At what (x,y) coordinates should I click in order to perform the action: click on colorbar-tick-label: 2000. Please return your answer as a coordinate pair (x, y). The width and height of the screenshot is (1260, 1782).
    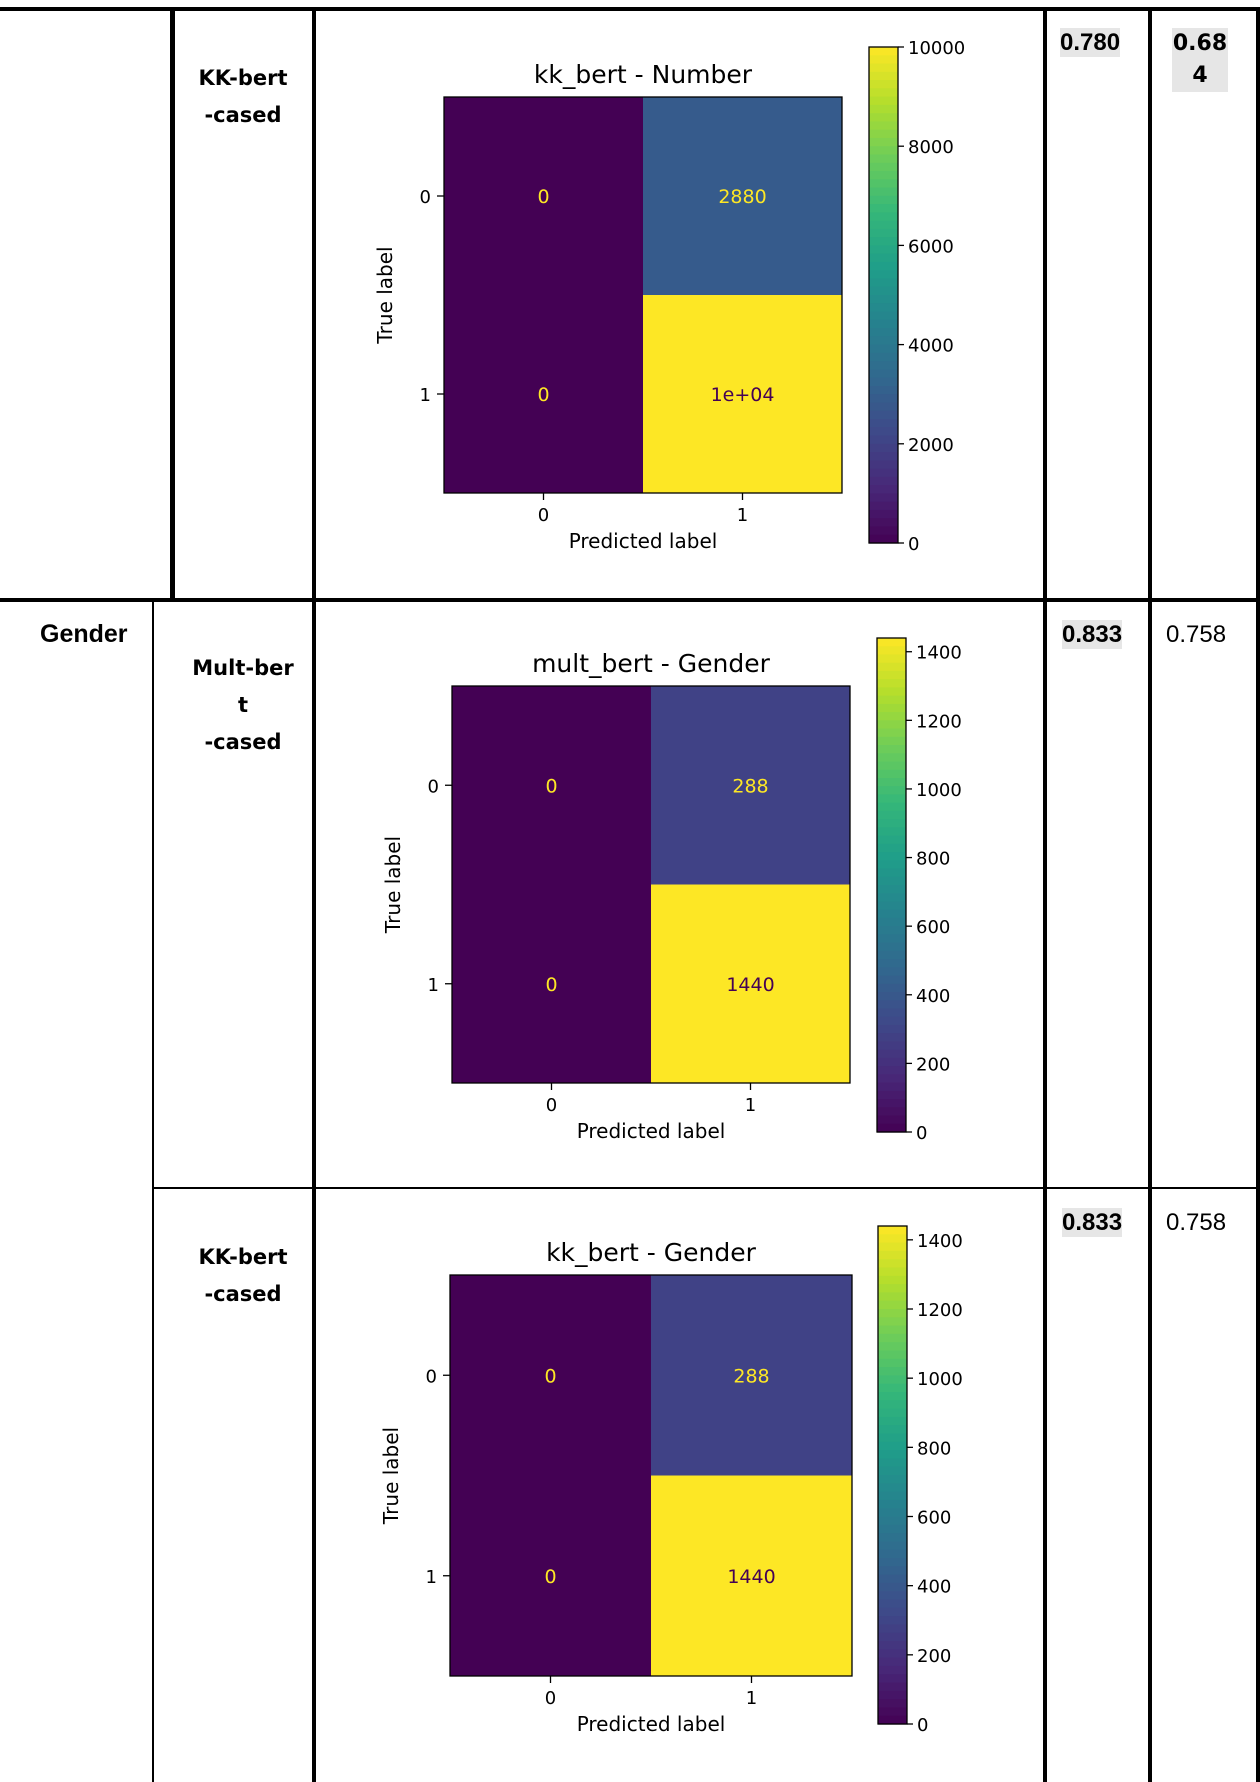
    Looking at the image, I should click on (931, 445).